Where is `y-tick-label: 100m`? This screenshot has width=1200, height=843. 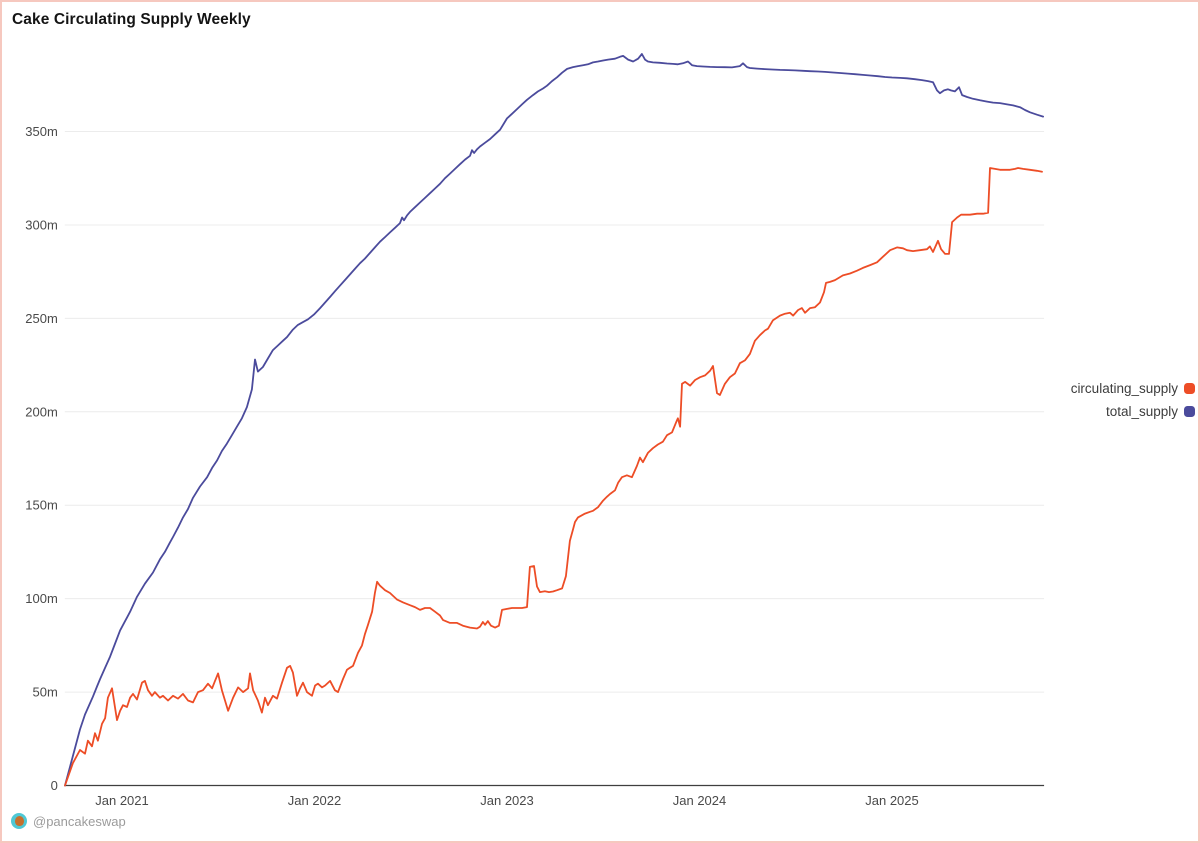
y-tick-label: 100m is located at coordinates (41, 598).